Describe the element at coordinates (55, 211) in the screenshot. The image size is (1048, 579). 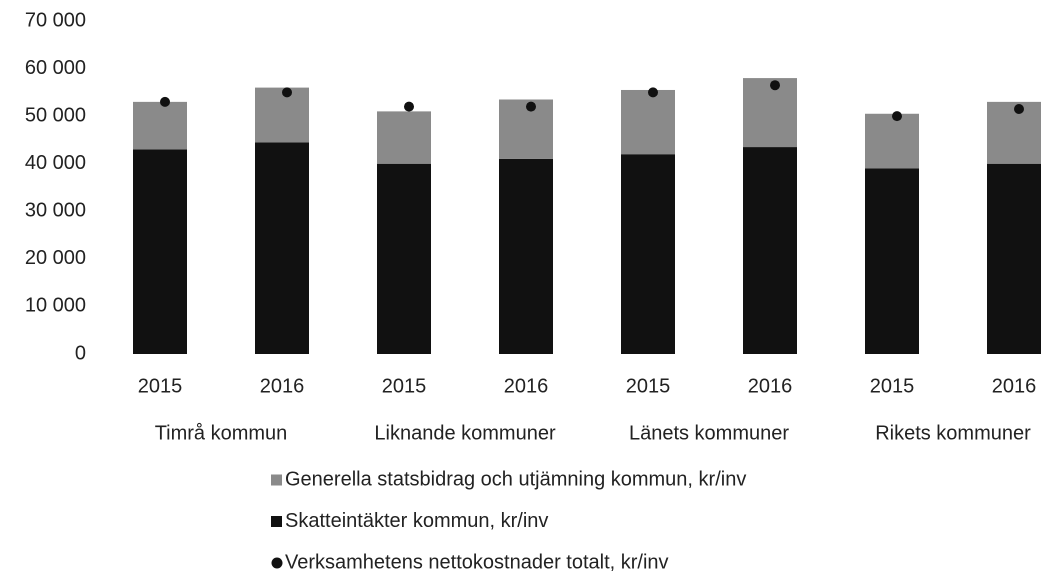
I see `y-tick-label: 30 000` at that location.